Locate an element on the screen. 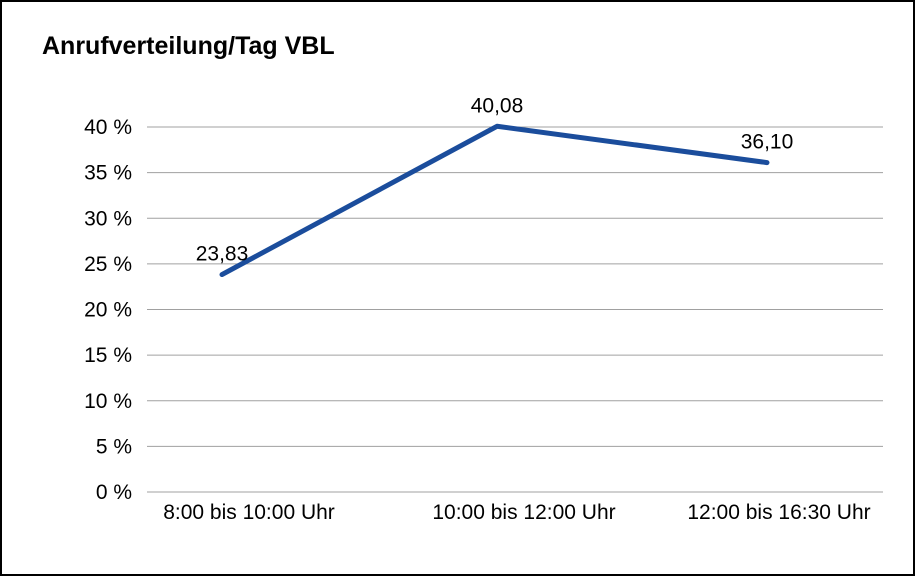 This screenshot has width=915, height=576. data-point-label: 40,08 is located at coordinates (497, 105).